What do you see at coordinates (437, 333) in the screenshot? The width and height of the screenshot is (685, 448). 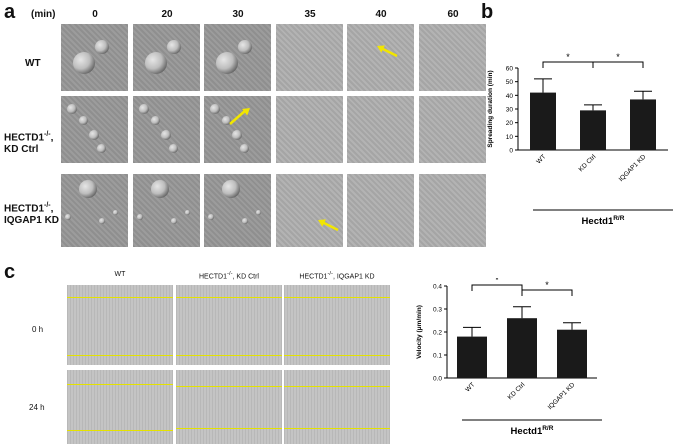 I see `y-tick-label: 0.2` at bounding box center [437, 333].